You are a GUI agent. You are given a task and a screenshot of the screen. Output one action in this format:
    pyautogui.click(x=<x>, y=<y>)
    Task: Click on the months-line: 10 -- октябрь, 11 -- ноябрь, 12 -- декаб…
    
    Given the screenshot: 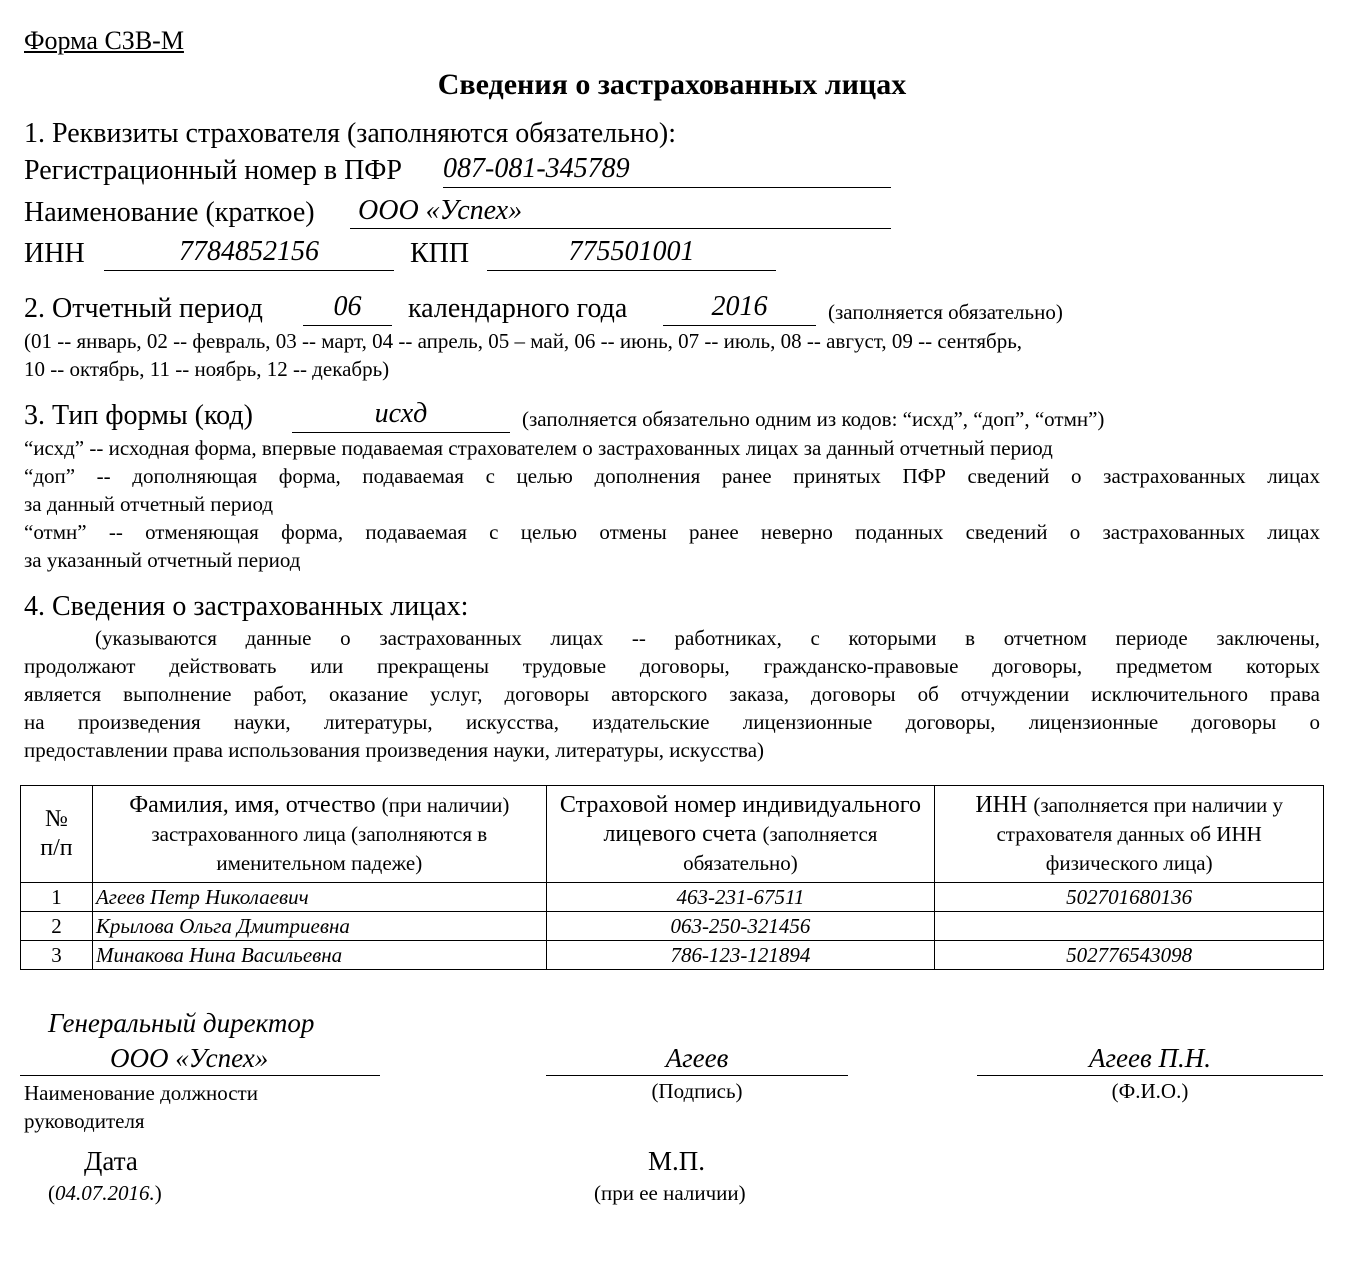 What is the action you would take?
    pyautogui.click(x=207, y=369)
    